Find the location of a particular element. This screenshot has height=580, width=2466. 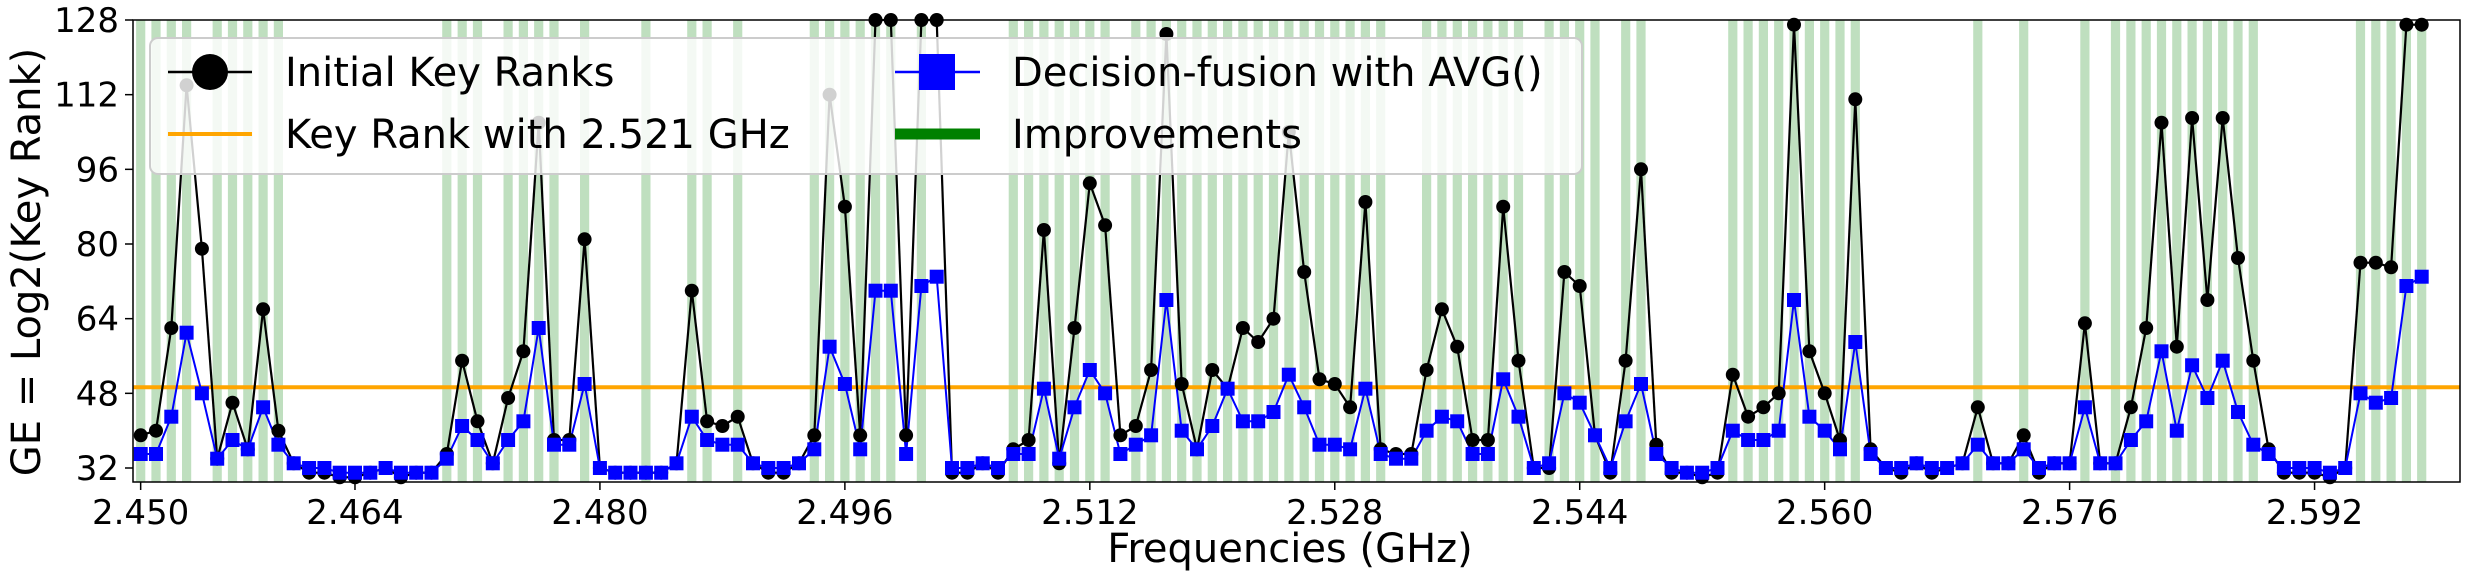

y-tick-label: 64 is located at coordinates (97, 320).